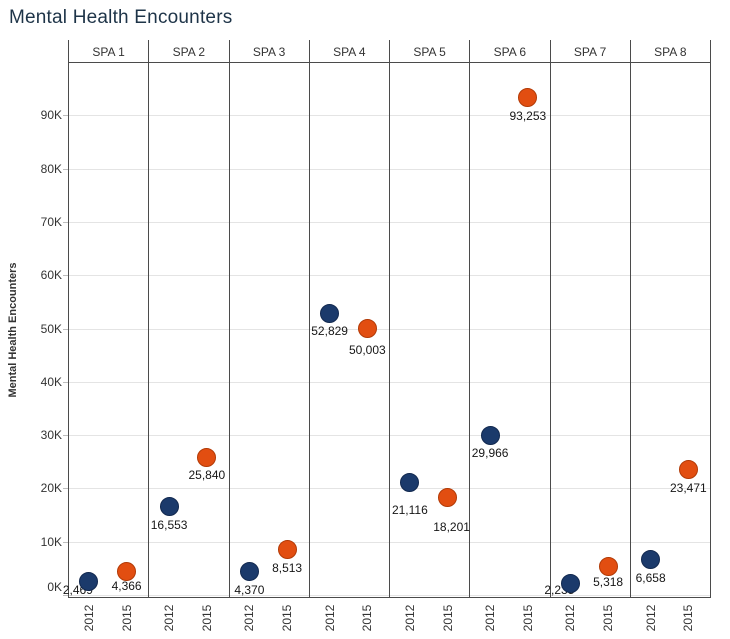 This screenshot has width=730, height=639. Describe the element at coordinates (651, 559) in the screenshot. I see `mark-spa-8-2012` at that location.